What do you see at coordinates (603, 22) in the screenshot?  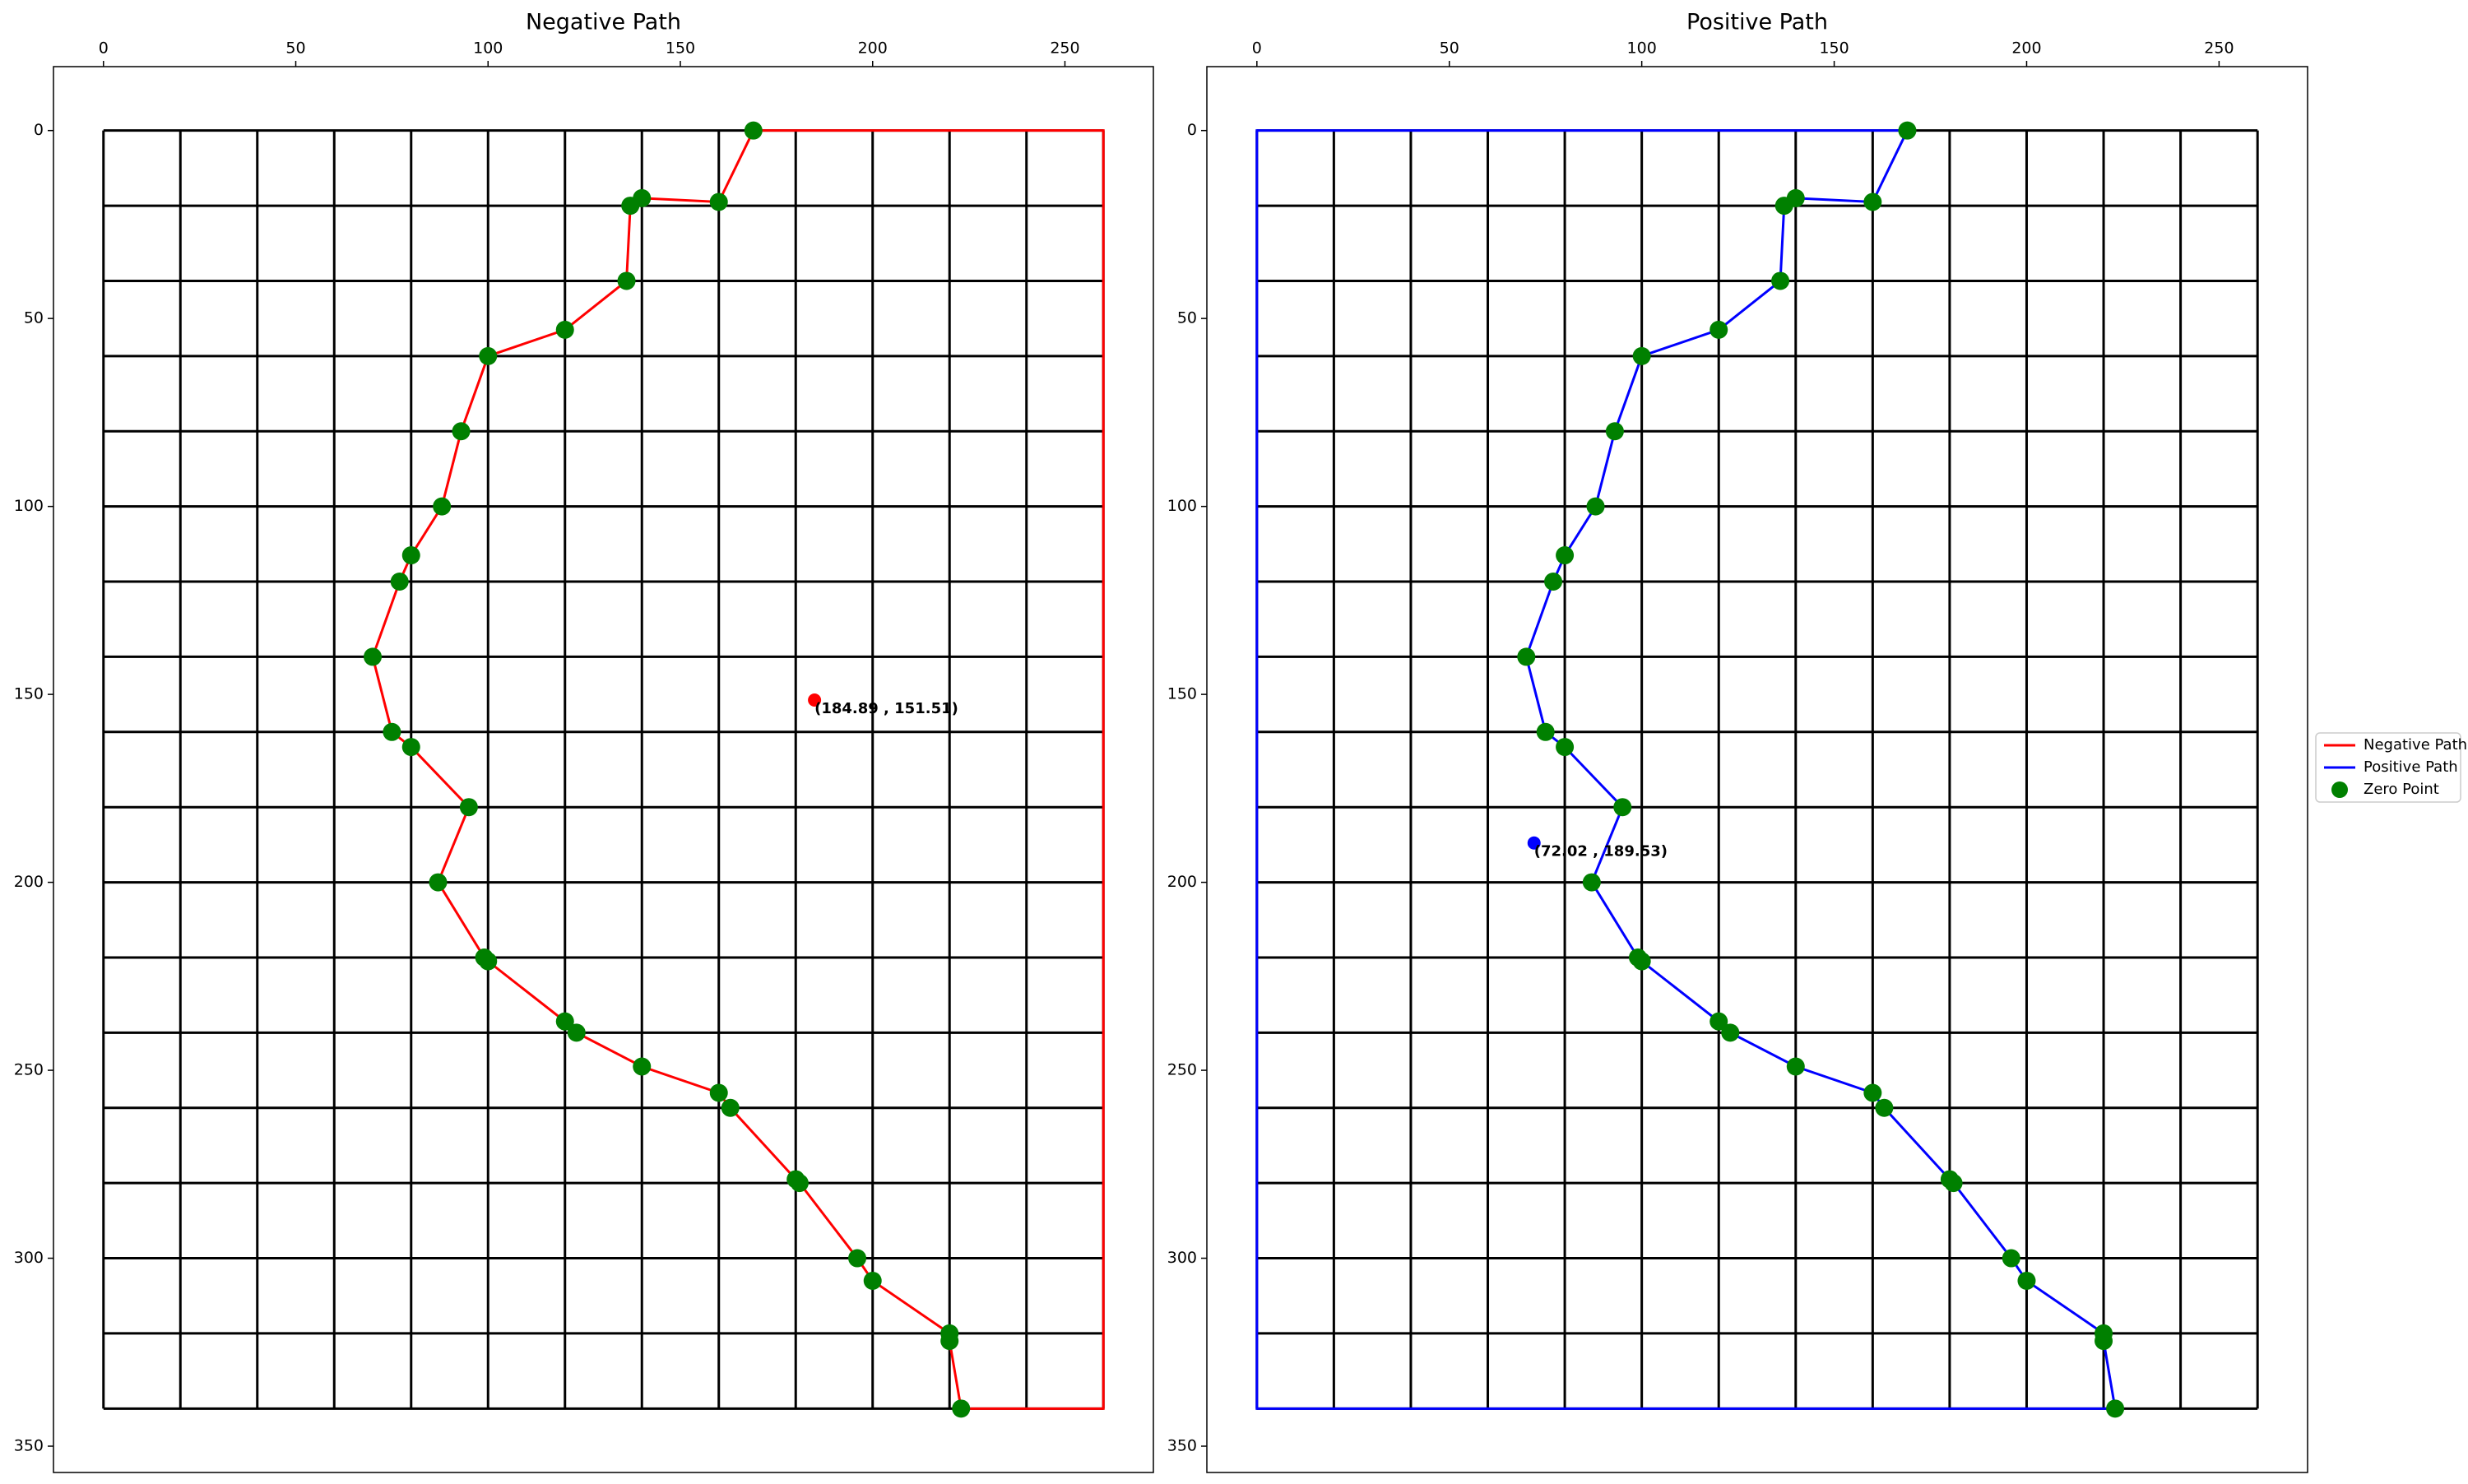 I see `chart-title: Negative Path` at bounding box center [603, 22].